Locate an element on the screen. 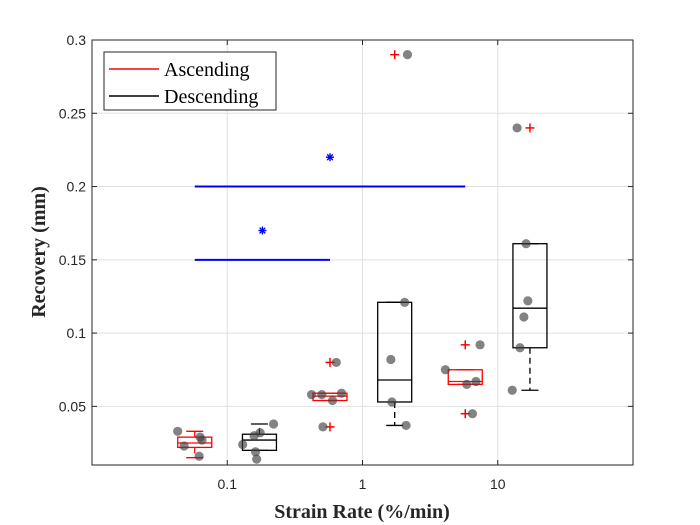 This screenshot has width=700, height=525. y-axis-title: Recovery (mm) is located at coordinates (39, 252).